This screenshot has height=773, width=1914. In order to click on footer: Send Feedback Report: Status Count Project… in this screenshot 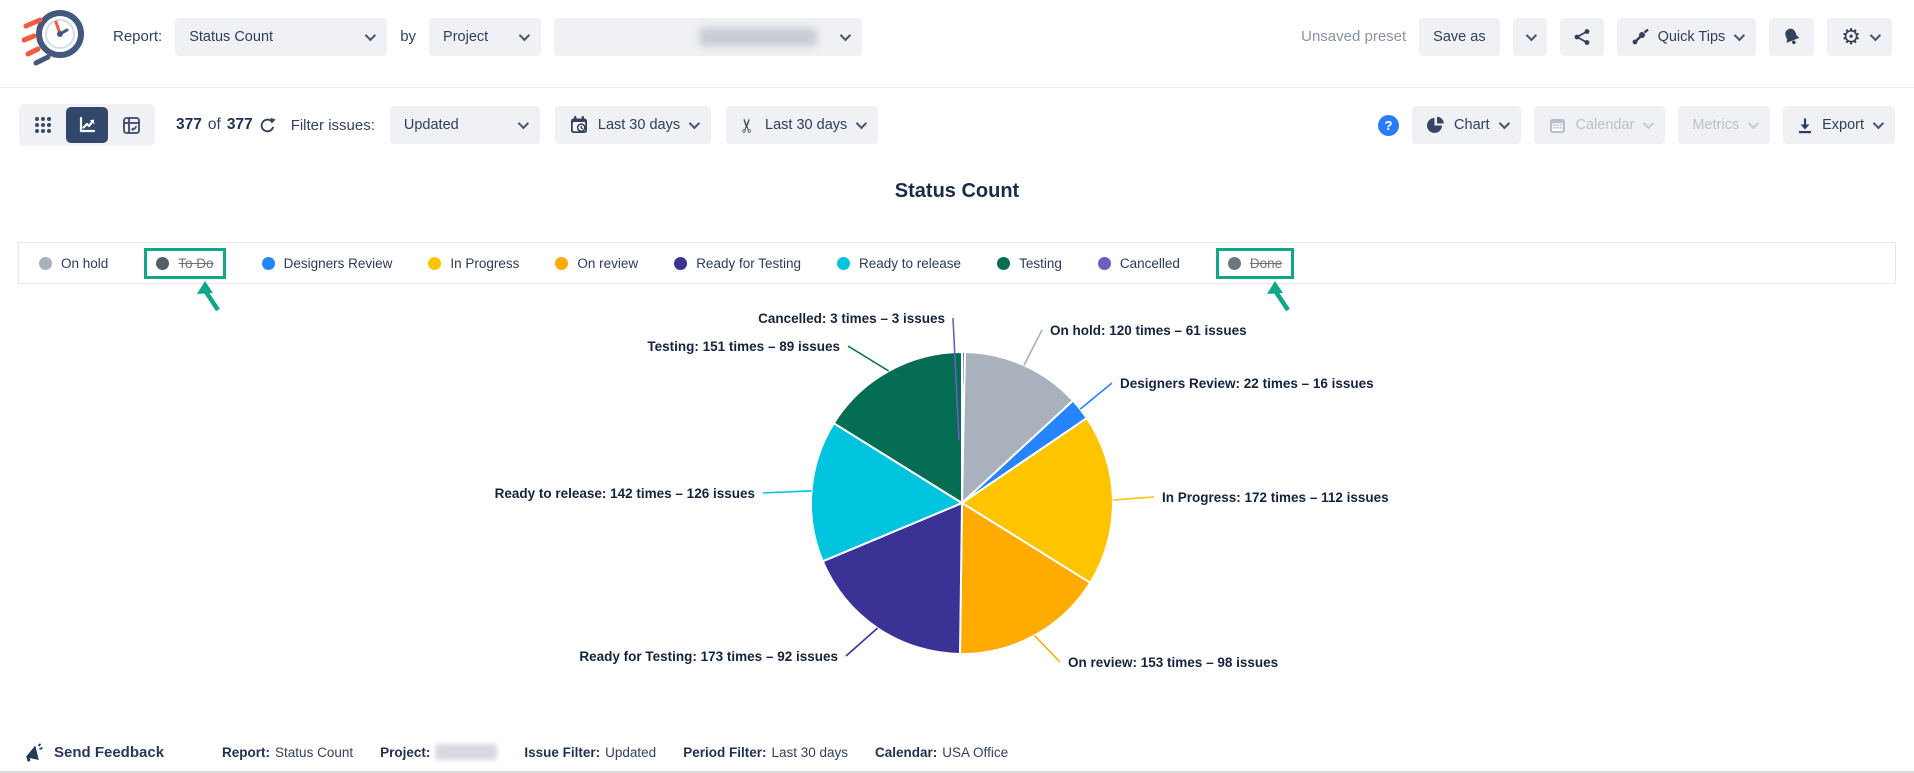, I will do `click(957, 752)`.